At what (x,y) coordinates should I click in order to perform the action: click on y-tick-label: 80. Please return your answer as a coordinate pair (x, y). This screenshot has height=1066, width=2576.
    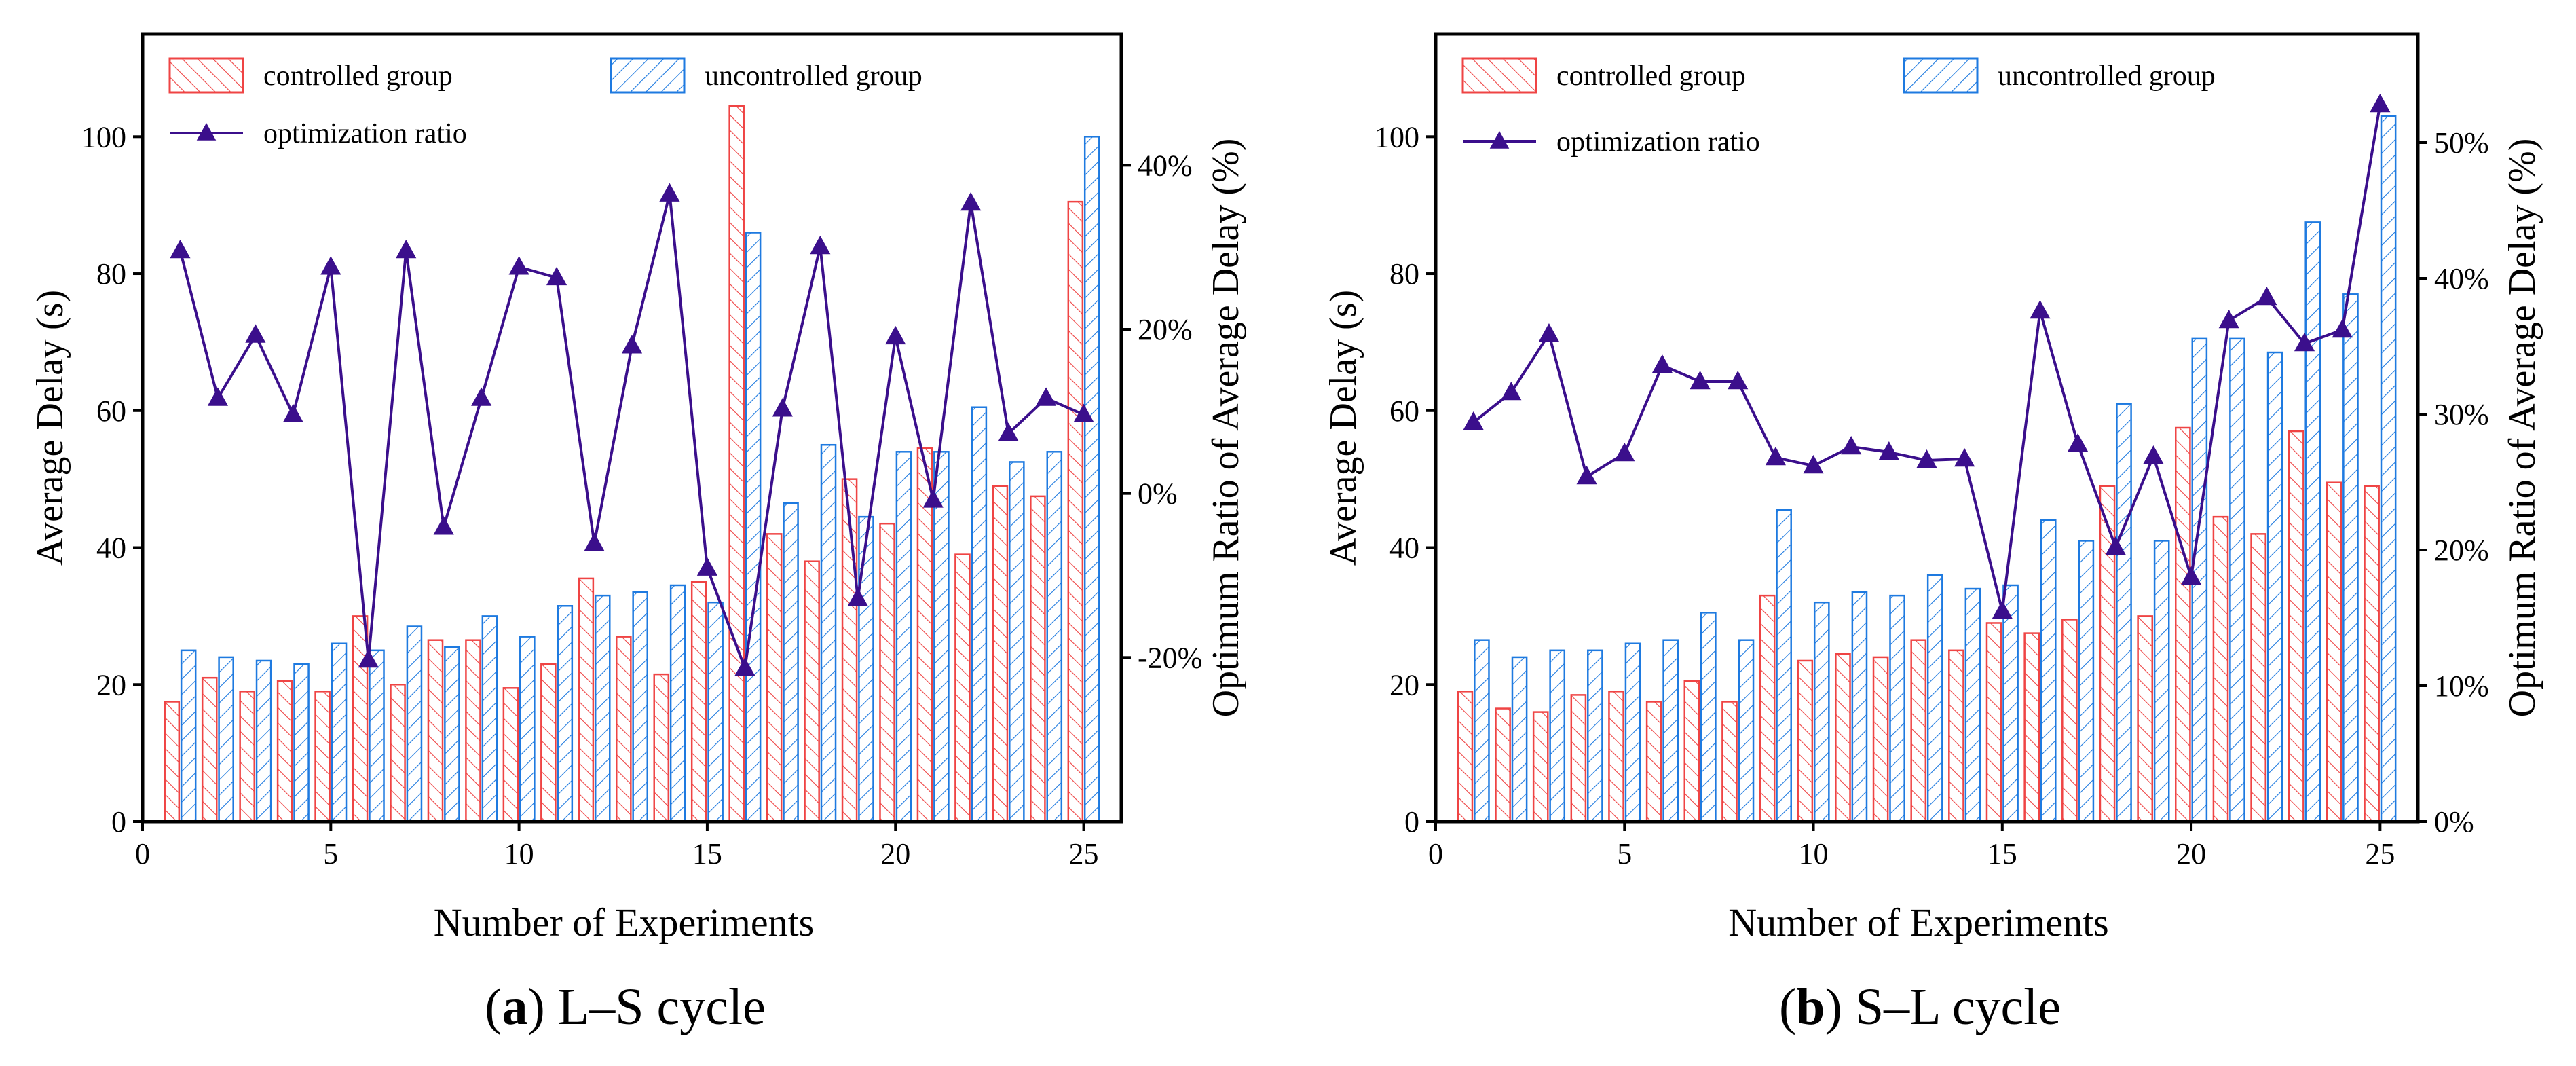
    Looking at the image, I should click on (1404, 274).